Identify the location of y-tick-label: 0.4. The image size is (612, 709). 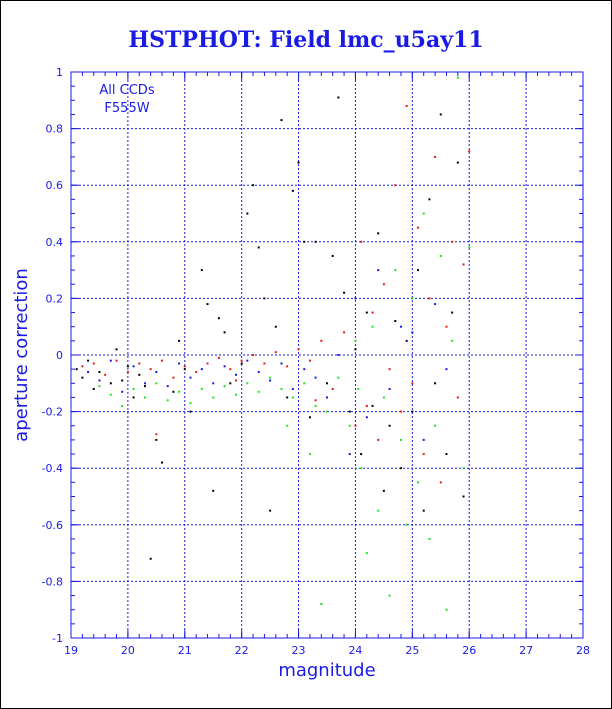
(55, 242).